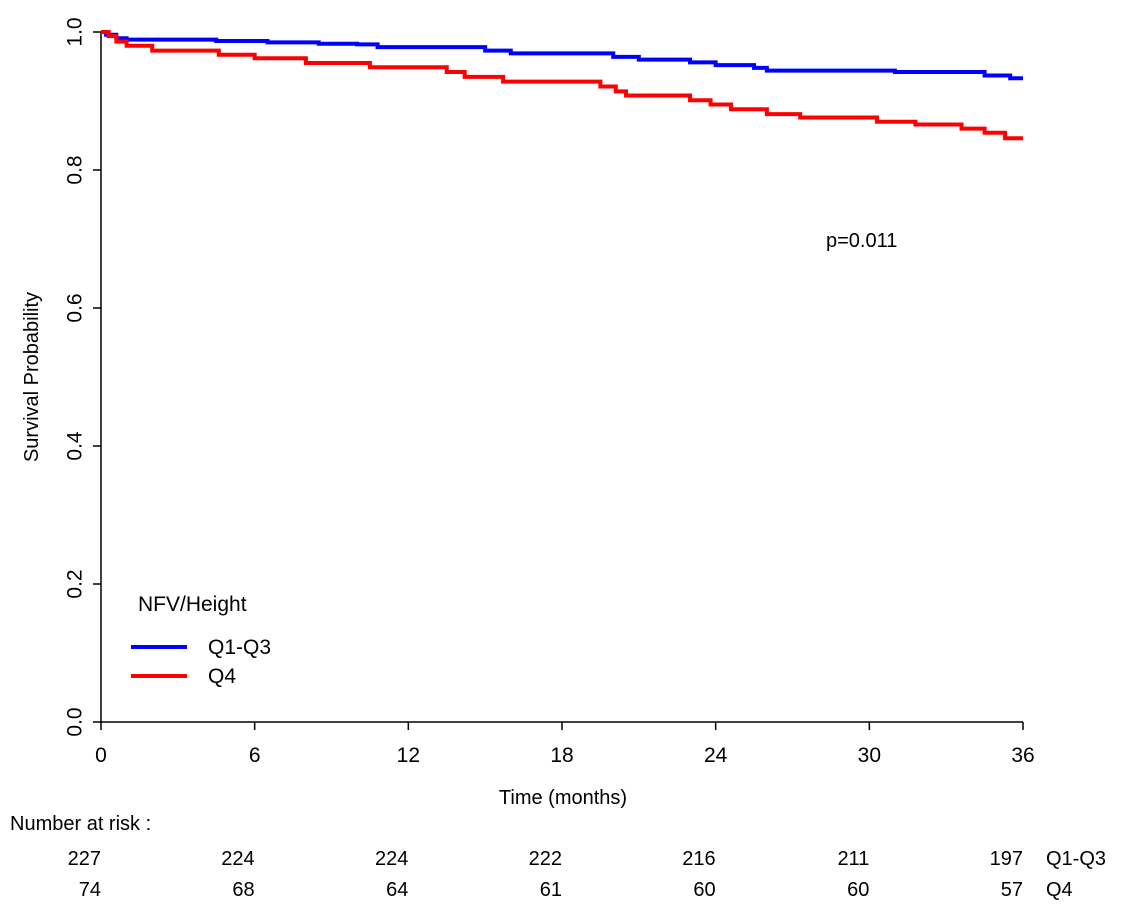  I want to click on y-tick-label: 0.0, so click(74, 721).